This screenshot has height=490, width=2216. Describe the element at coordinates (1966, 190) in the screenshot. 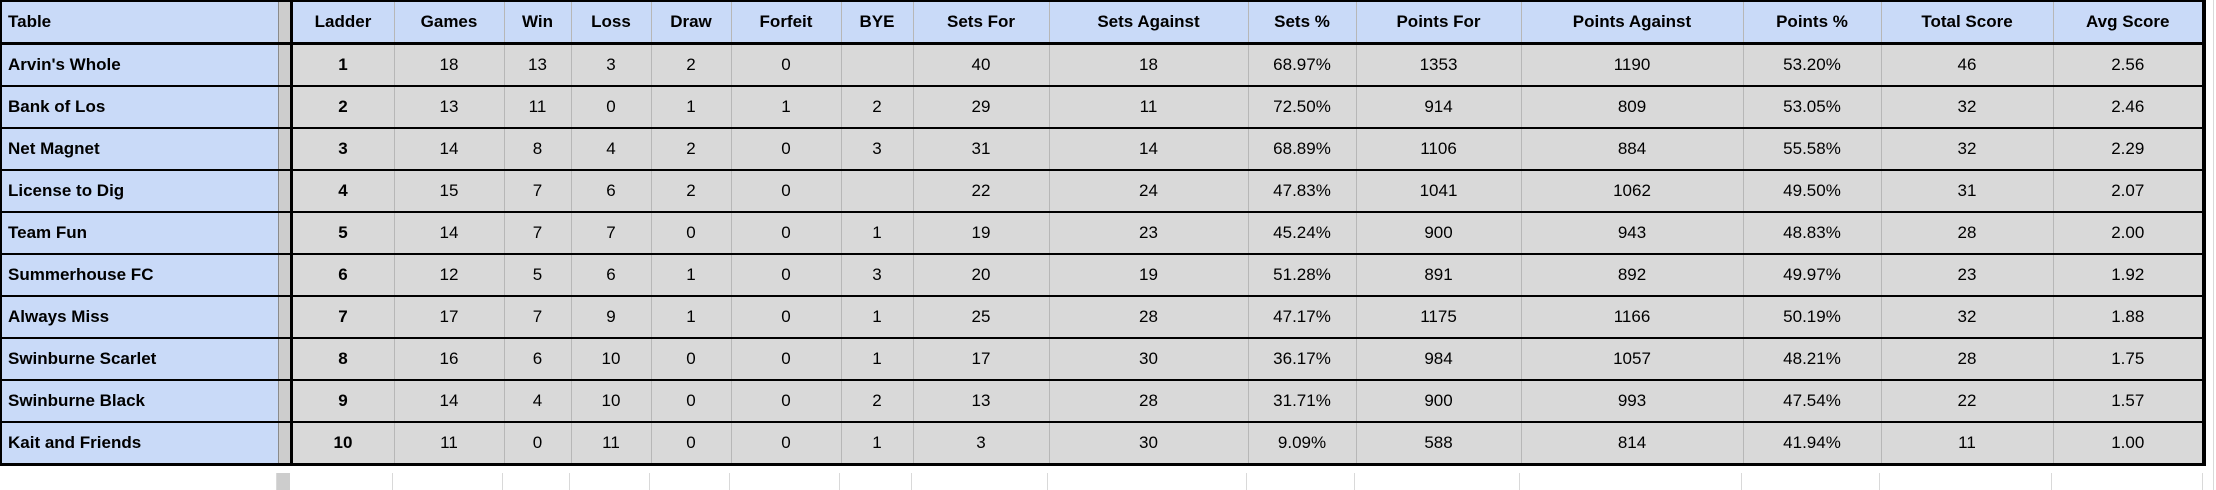

I see `cell-total_score: 31` at that location.